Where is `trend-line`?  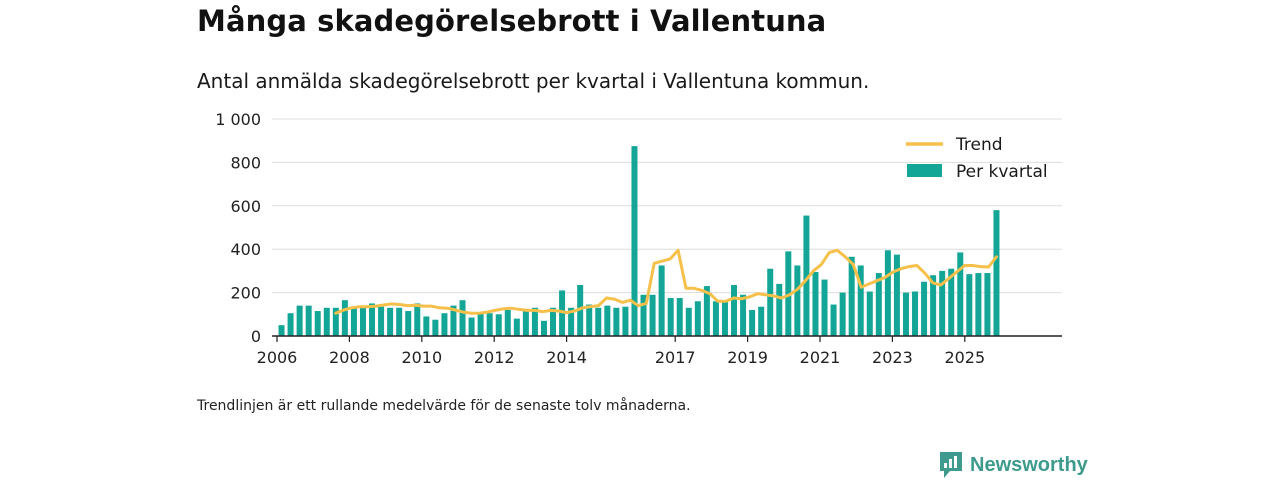 trend-line is located at coordinates (666, 281).